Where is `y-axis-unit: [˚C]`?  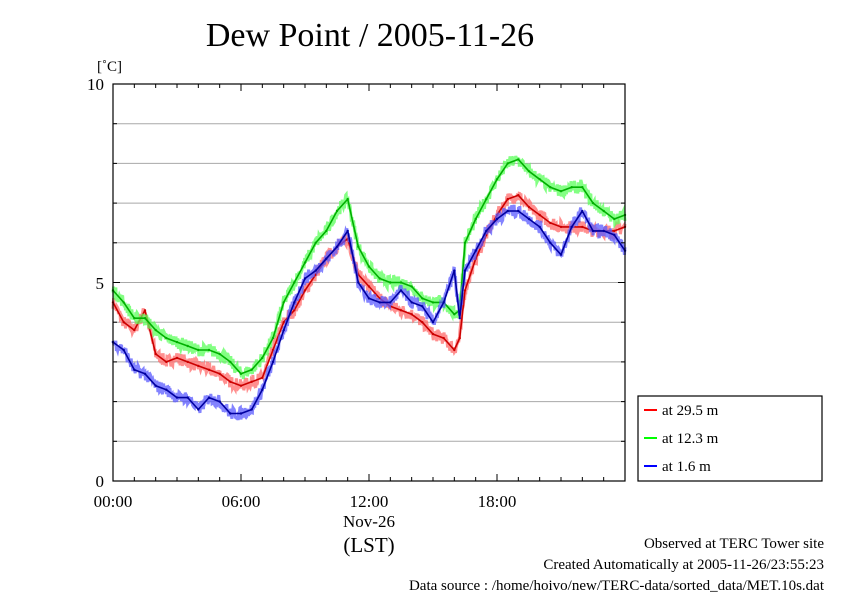 y-axis-unit: [˚C] is located at coordinates (109, 67).